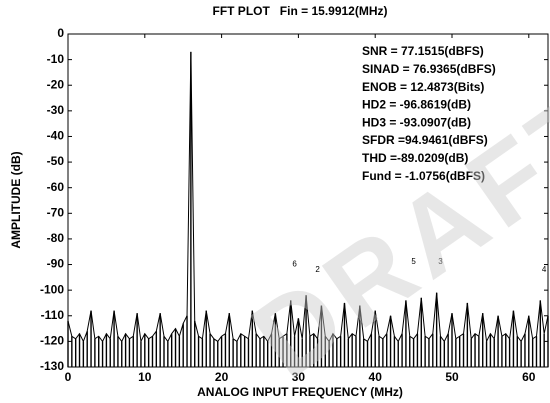  Describe the element at coordinates (299, 377) in the screenshot. I see `x-tick-label: 30` at that location.